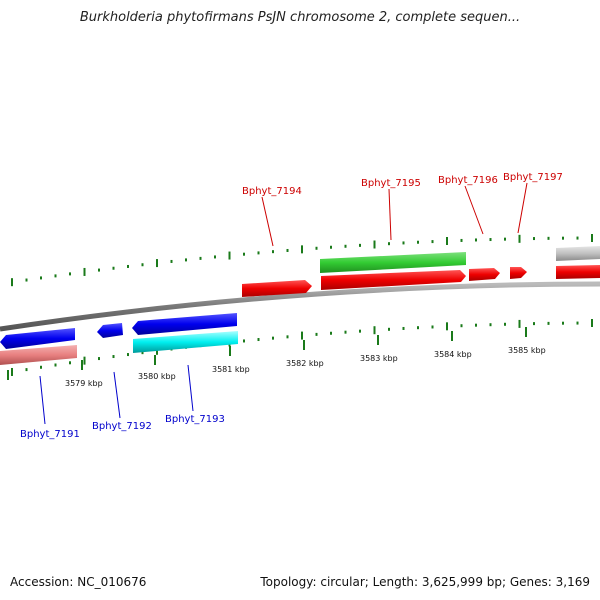 This screenshot has width=600, height=600. What do you see at coordinates (527, 350) in the screenshot?
I see `tick-label: 3585 kbp` at bounding box center [527, 350].